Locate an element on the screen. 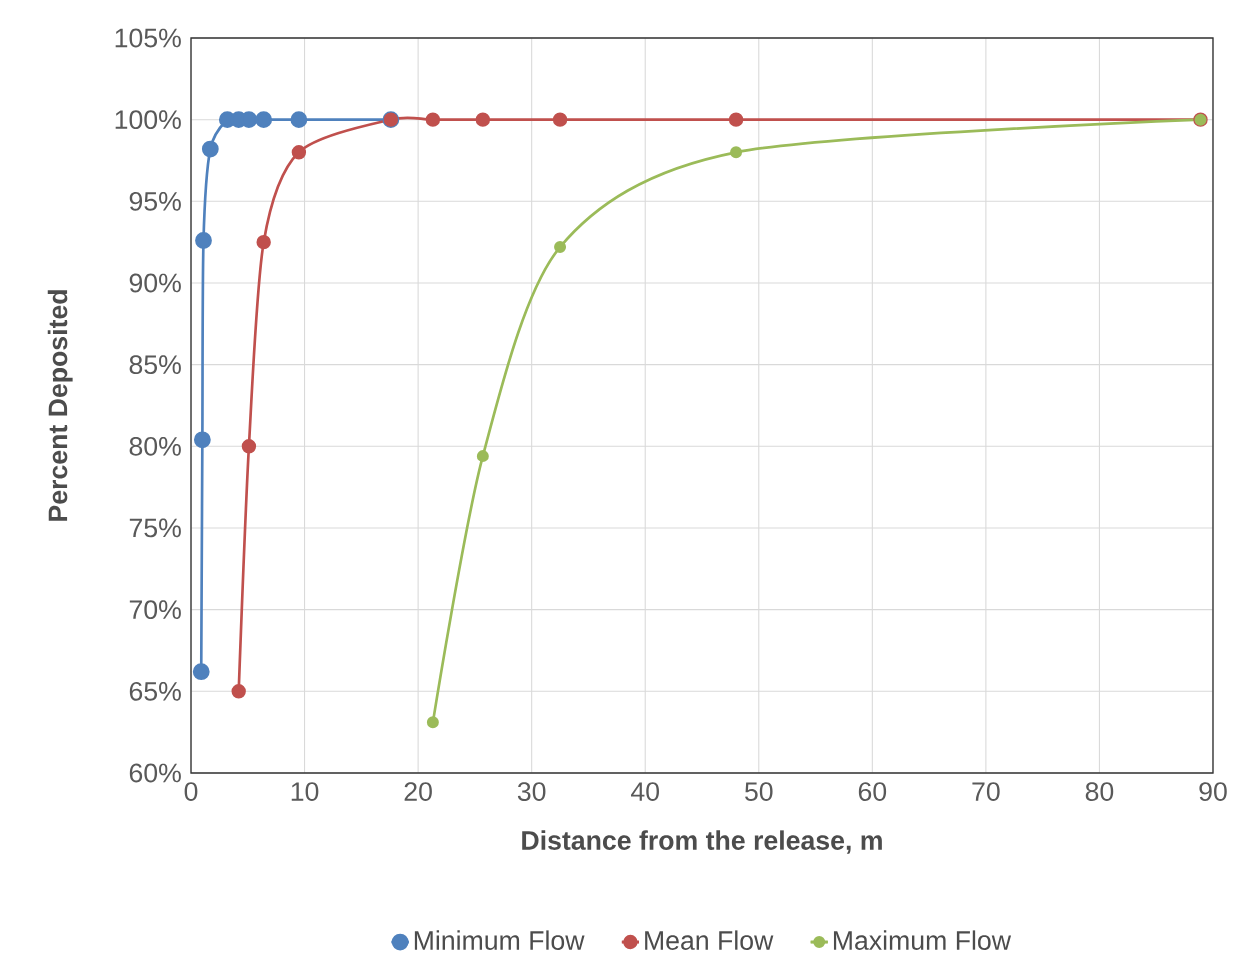 The image size is (1249, 977). x-tick-label: 60 is located at coordinates (872, 792).